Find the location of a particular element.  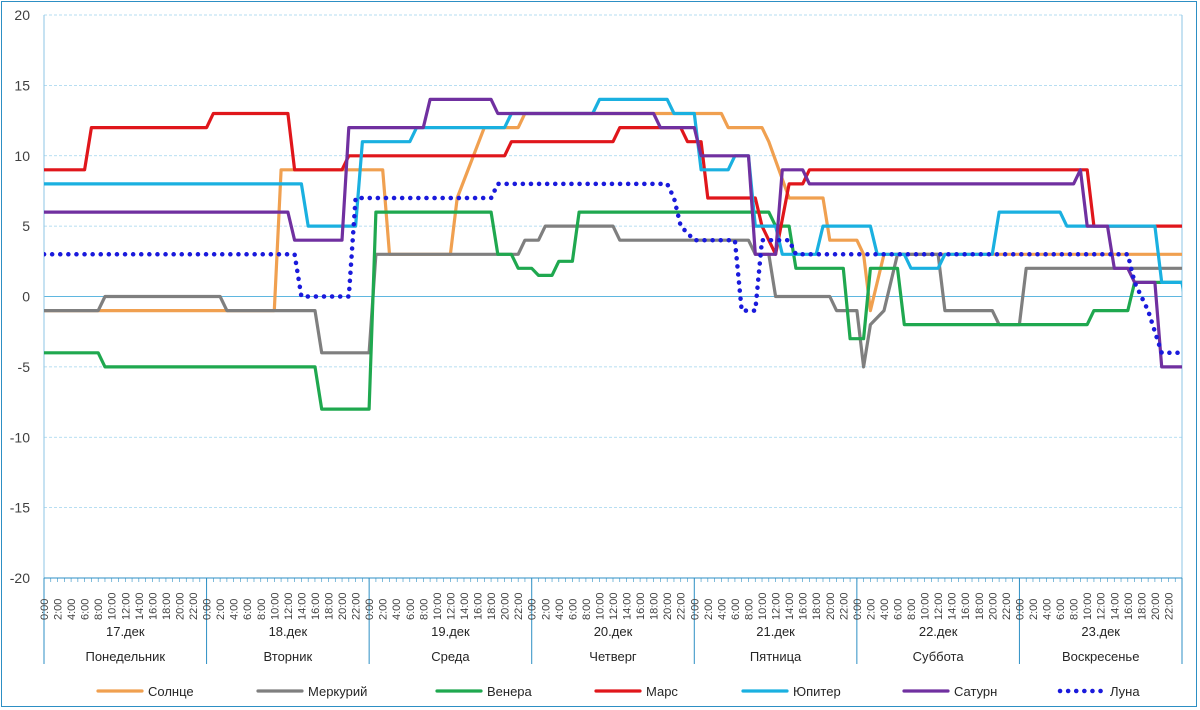

y-tick-label: 0 is located at coordinates (26, 297).